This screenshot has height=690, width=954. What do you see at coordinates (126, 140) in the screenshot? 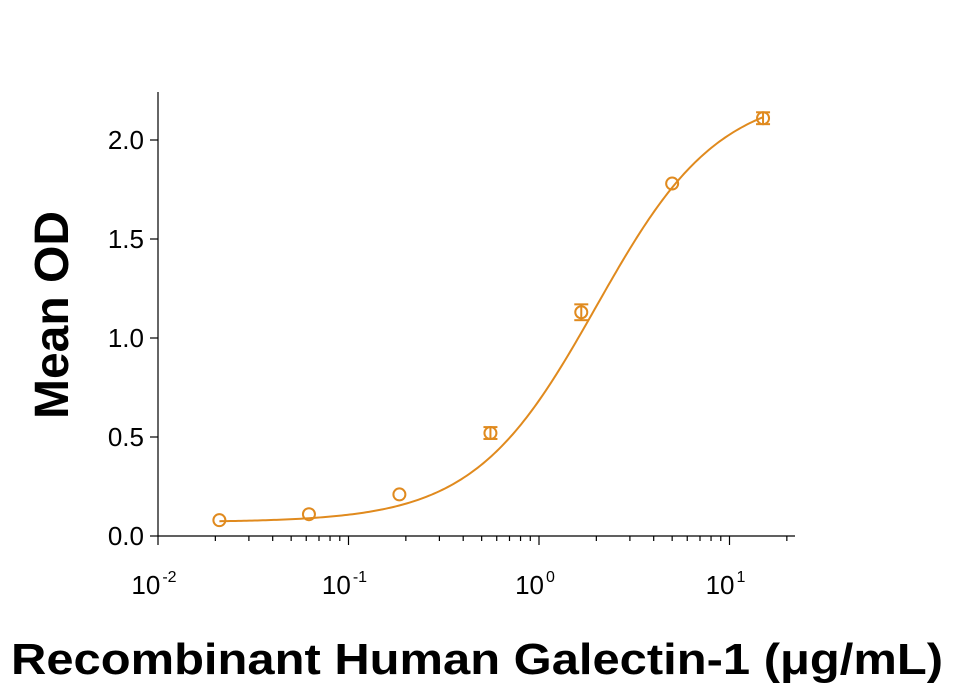
I see `y-tick-label: 2.0` at bounding box center [126, 140].